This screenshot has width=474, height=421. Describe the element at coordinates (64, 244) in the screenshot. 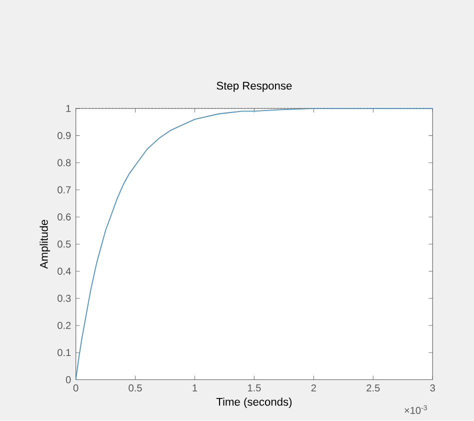

I see `y-tick-label: 0.5` at that location.